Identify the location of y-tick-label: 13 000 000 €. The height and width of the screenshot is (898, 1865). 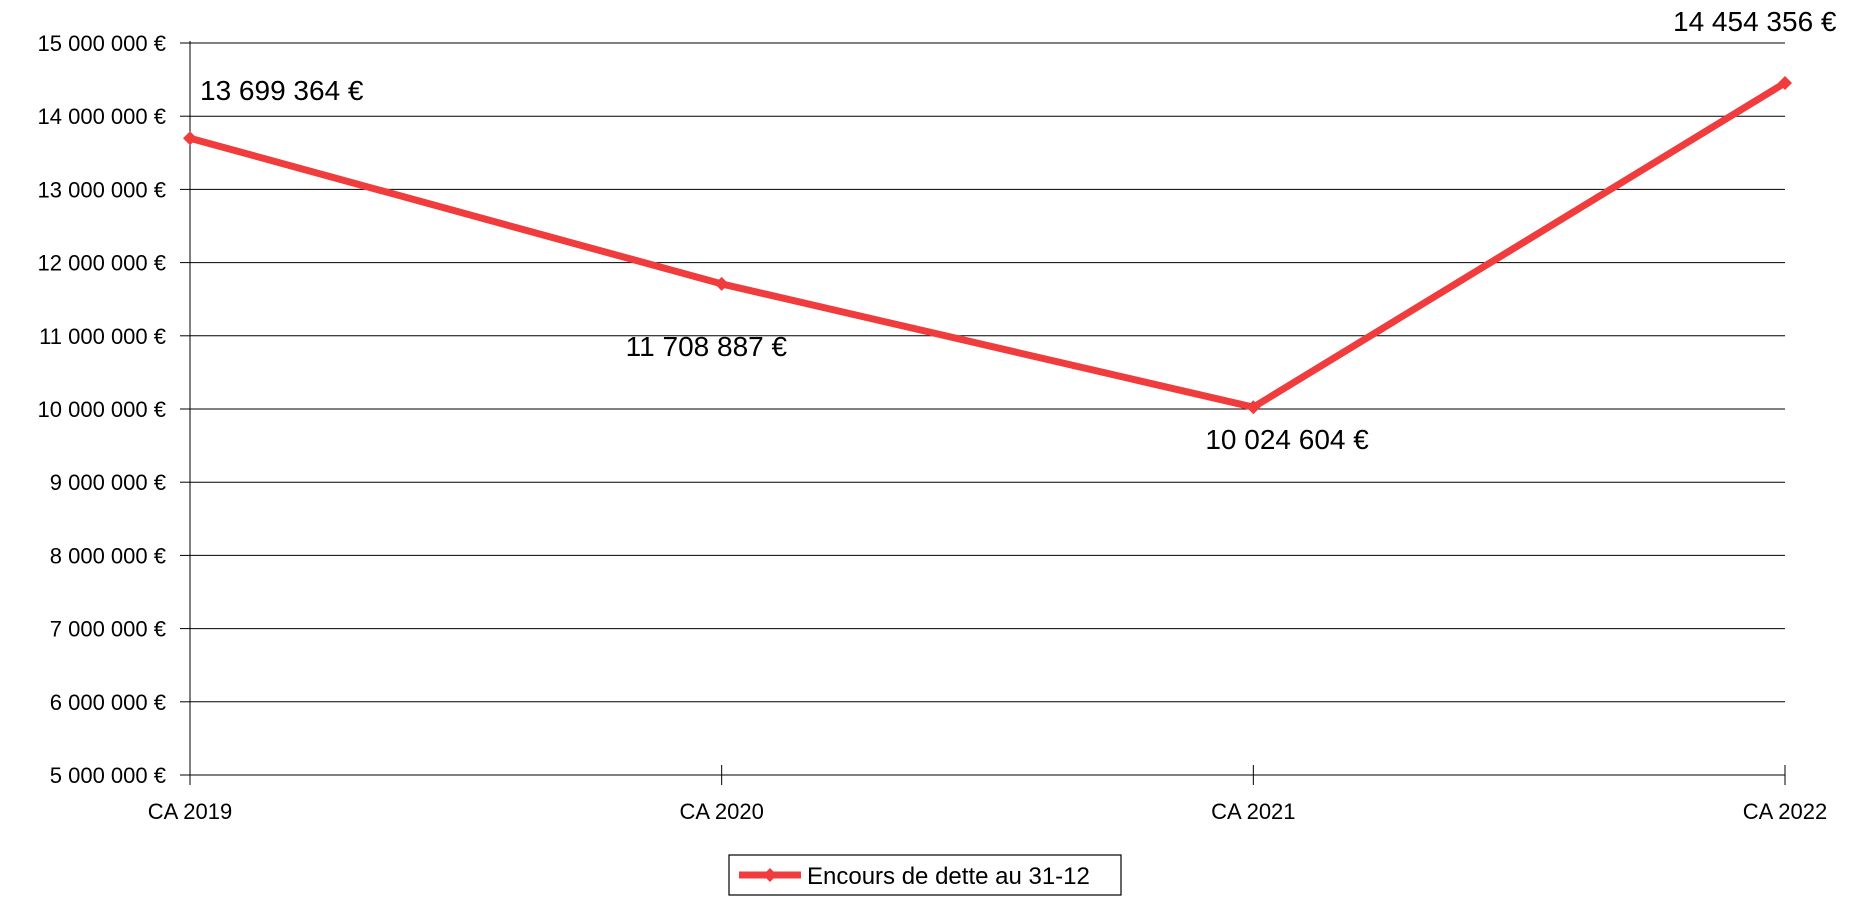
(102, 189).